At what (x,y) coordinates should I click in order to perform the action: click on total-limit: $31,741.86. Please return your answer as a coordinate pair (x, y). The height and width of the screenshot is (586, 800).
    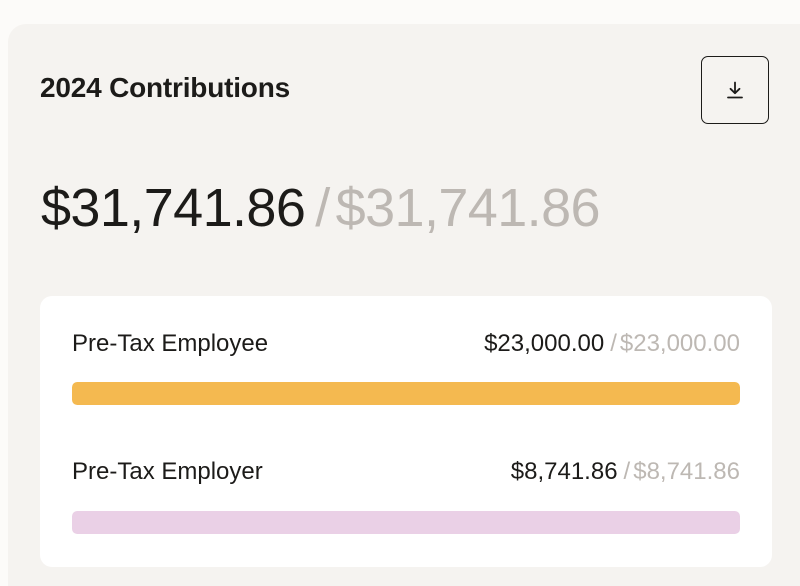
    Looking at the image, I should click on (468, 208).